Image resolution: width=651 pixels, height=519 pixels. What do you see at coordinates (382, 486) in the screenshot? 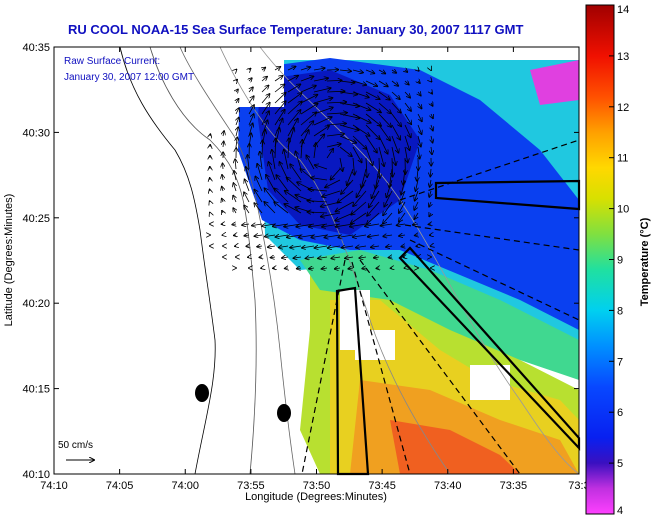
I see `x-tick-label: 73:45` at bounding box center [382, 486].